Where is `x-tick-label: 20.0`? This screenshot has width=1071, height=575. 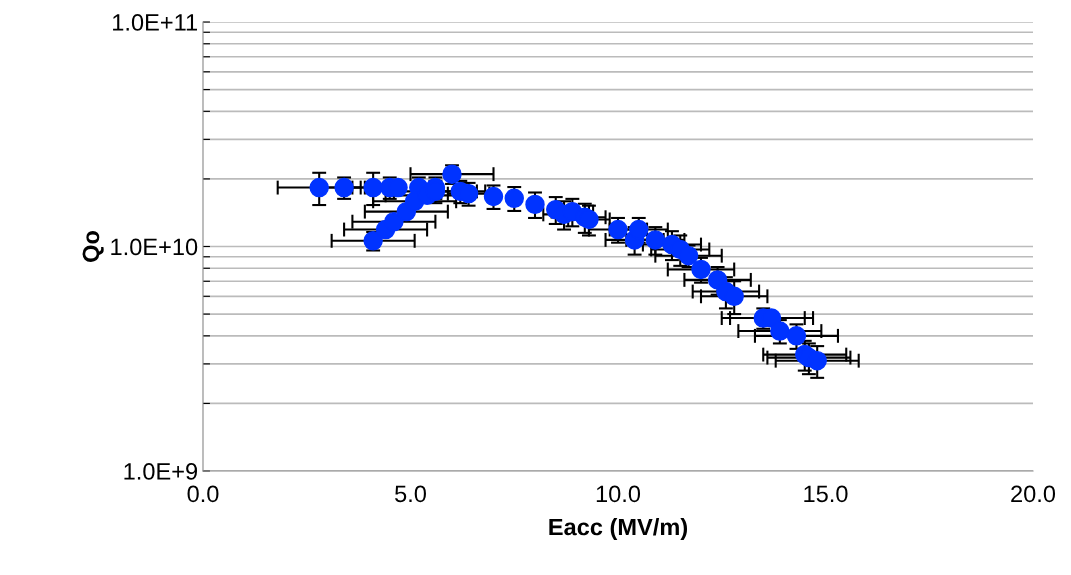
x-tick-label: 20.0 is located at coordinates (1033, 494).